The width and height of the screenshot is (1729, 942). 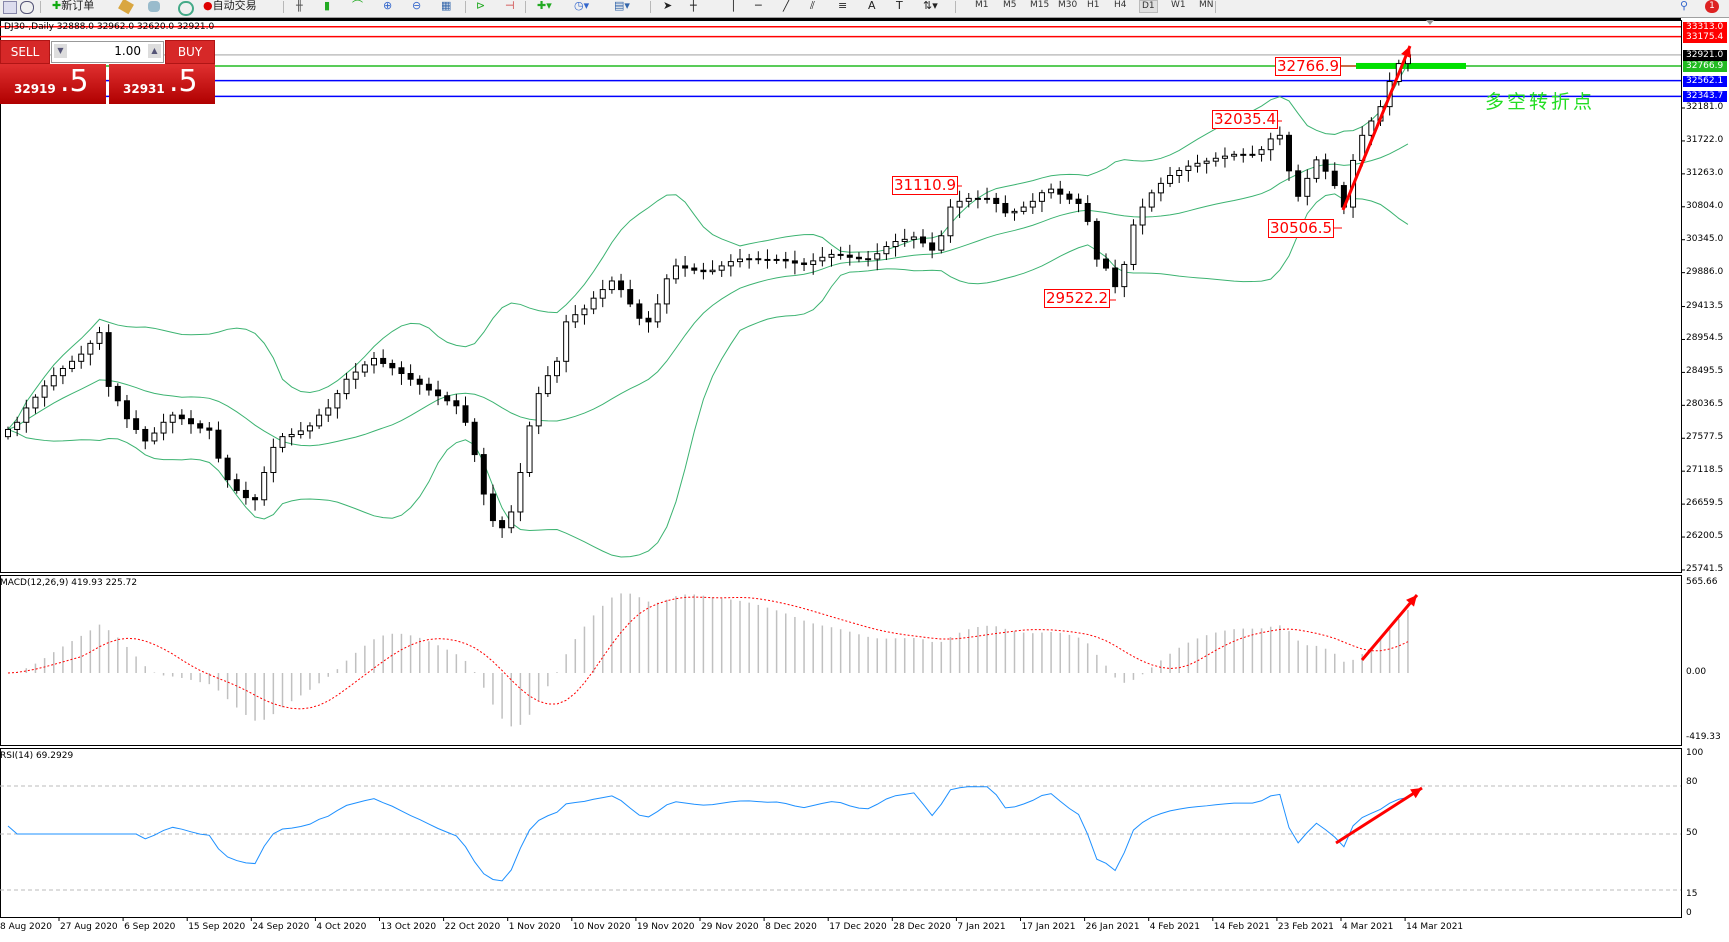 I want to click on new-chart-icon, so click(x=10, y=7).